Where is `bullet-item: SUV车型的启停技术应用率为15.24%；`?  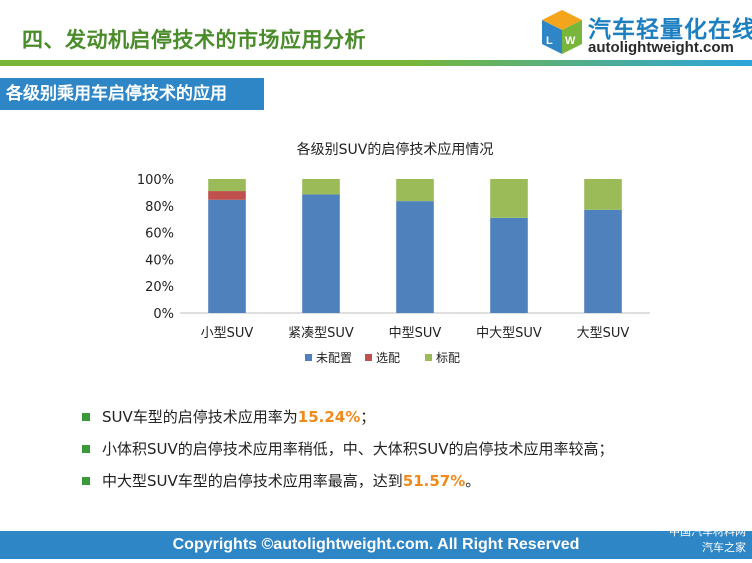
bullet-item: SUV车型的启停技术应用率为15.24%； is located at coordinates (410, 421).